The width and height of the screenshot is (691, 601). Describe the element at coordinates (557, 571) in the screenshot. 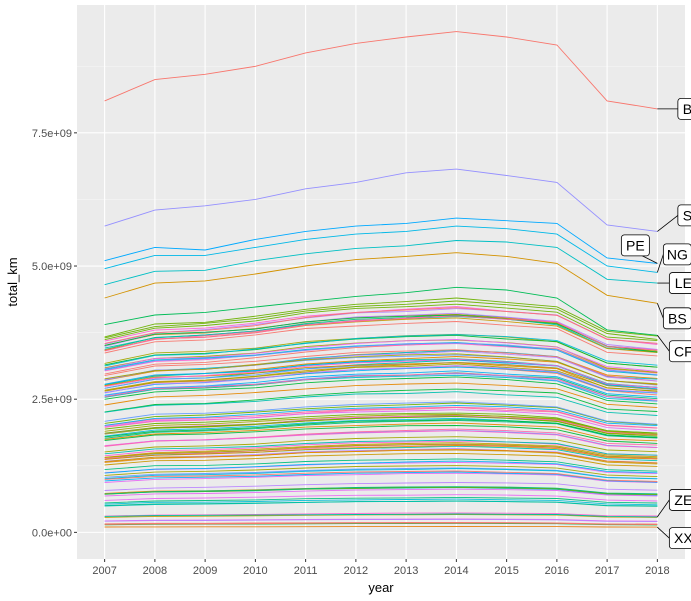

I see `x-tick-label: 2016` at that location.